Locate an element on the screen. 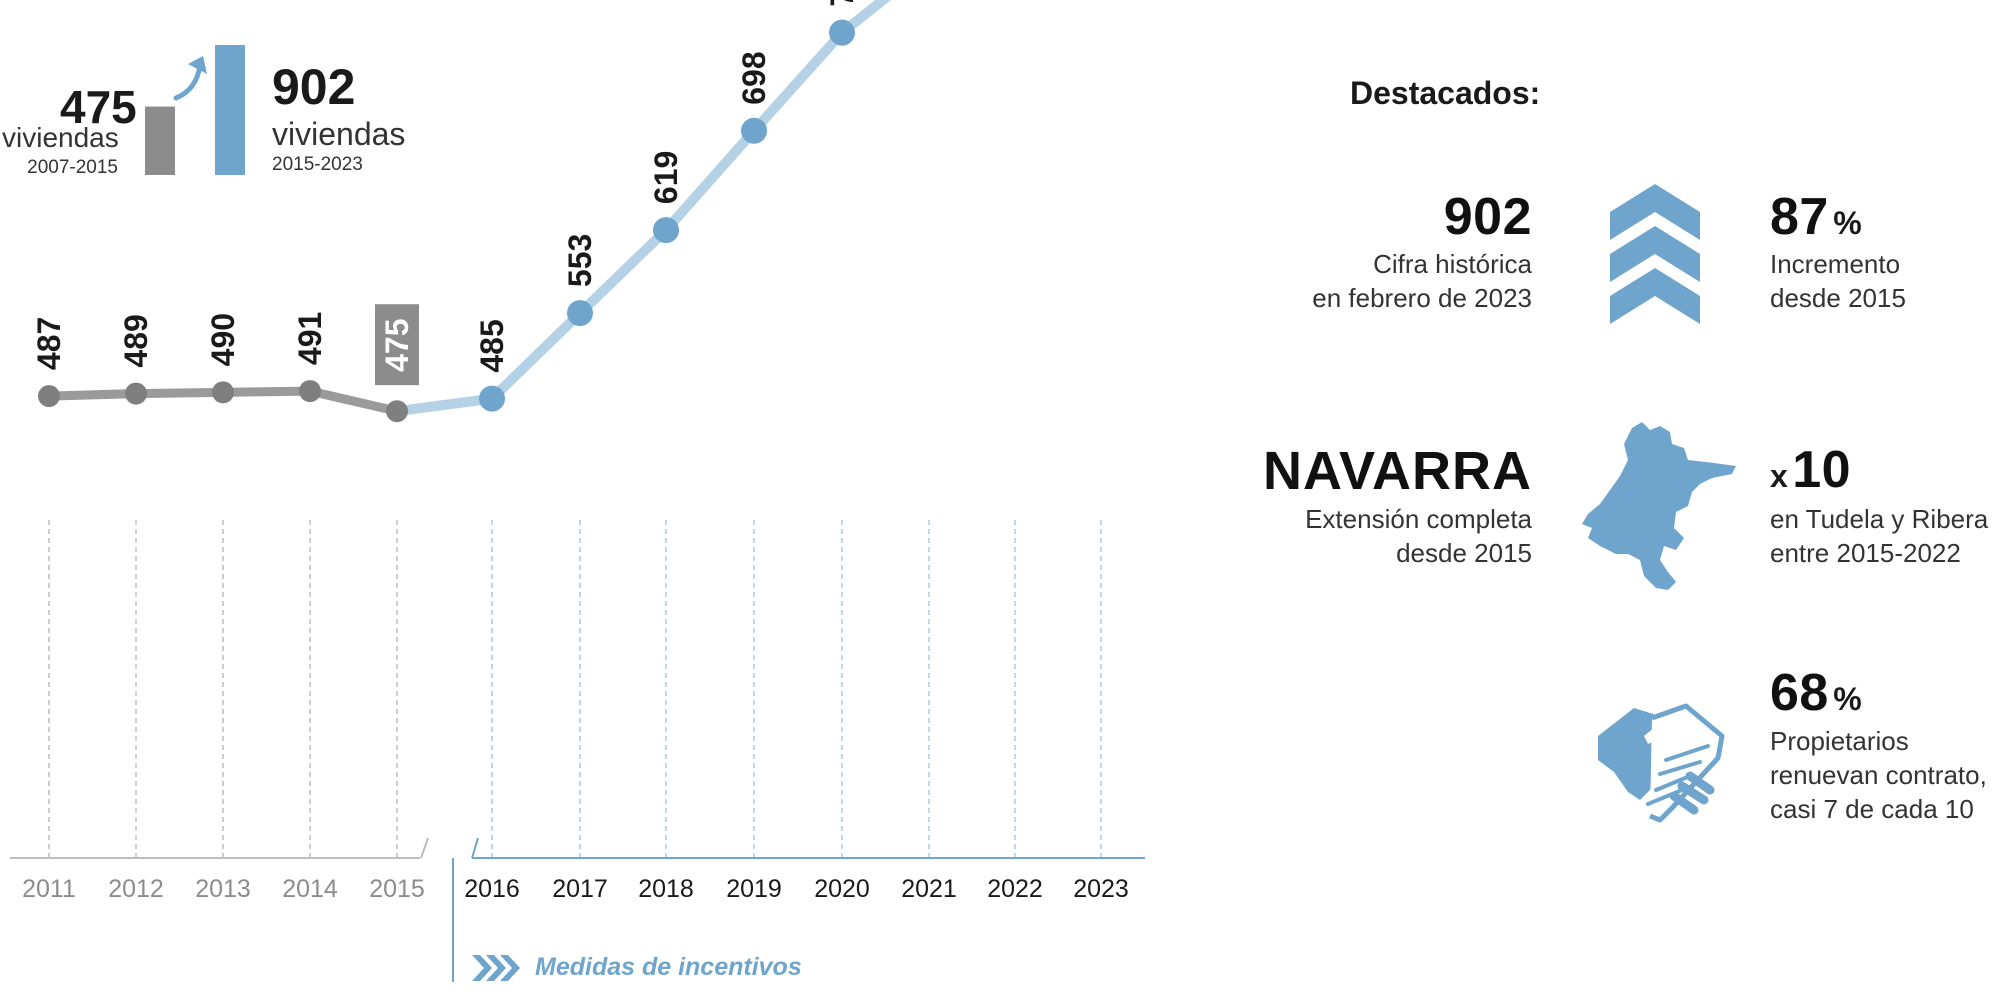 Image resolution: width=2000 pixels, height=995 pixels. incentives-label: Medidas de incentivos is located at coordinates (668, 967).